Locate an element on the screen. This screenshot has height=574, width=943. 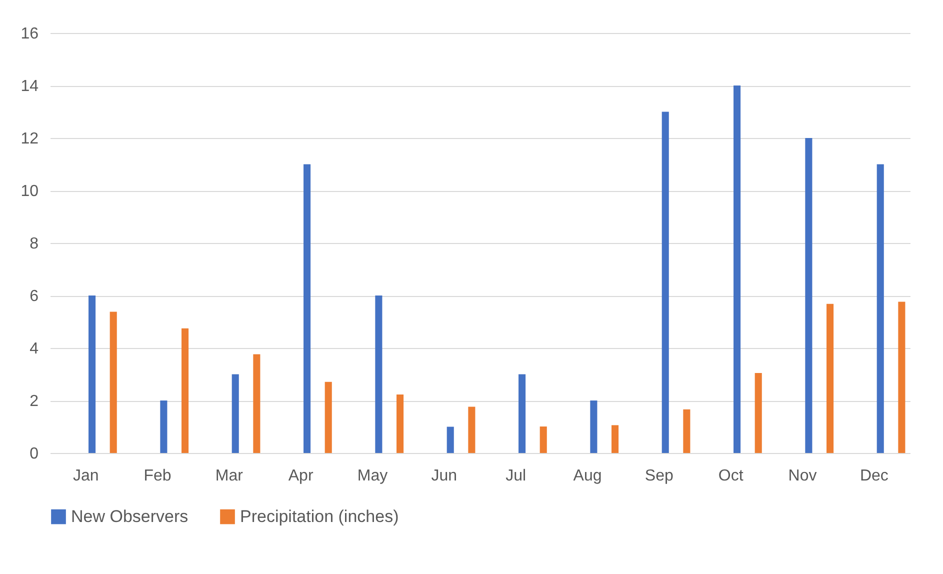
y-tick-label: 2 is located at coordinates (34, 401).